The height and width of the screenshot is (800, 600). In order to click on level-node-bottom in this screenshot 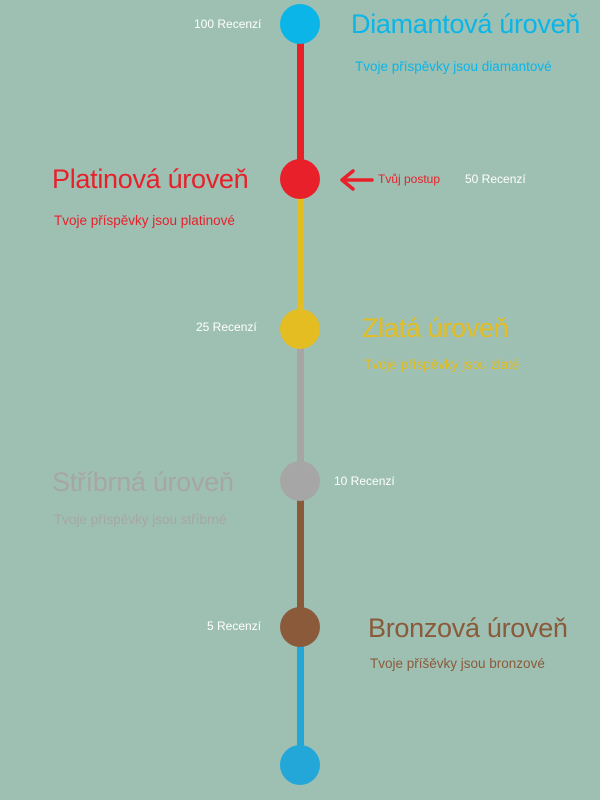, I will do `click(300, 765)`.